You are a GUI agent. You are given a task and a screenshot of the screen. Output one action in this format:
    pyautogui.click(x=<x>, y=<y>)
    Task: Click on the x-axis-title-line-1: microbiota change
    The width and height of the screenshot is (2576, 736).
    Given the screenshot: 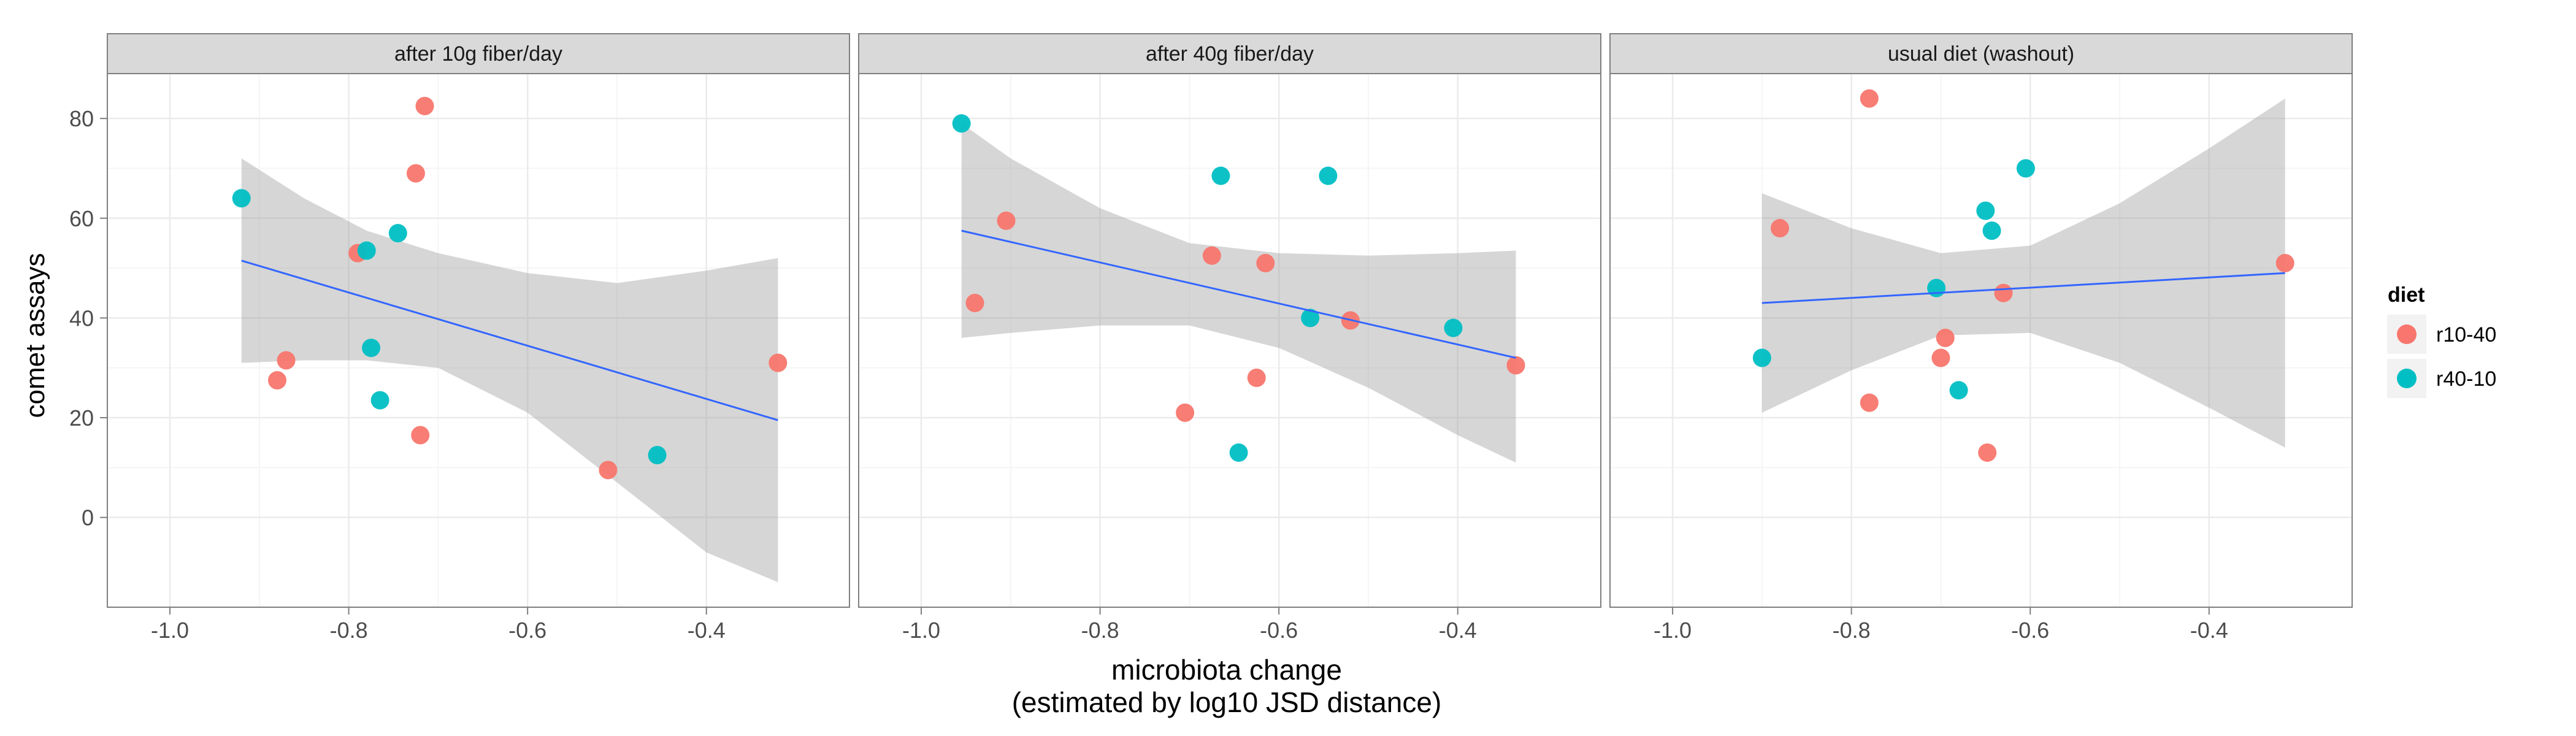 What is the action you would take?
    pyautogui.click(x=1226, y=670)
    